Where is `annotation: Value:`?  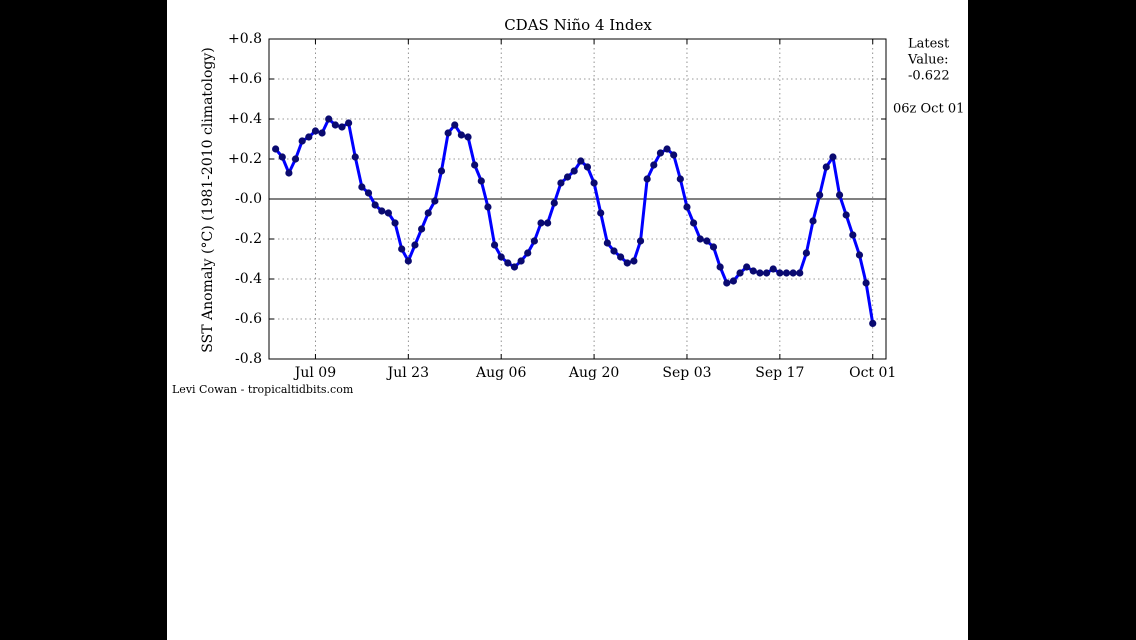 annotation: Value: is located at coordinates (928, 60).